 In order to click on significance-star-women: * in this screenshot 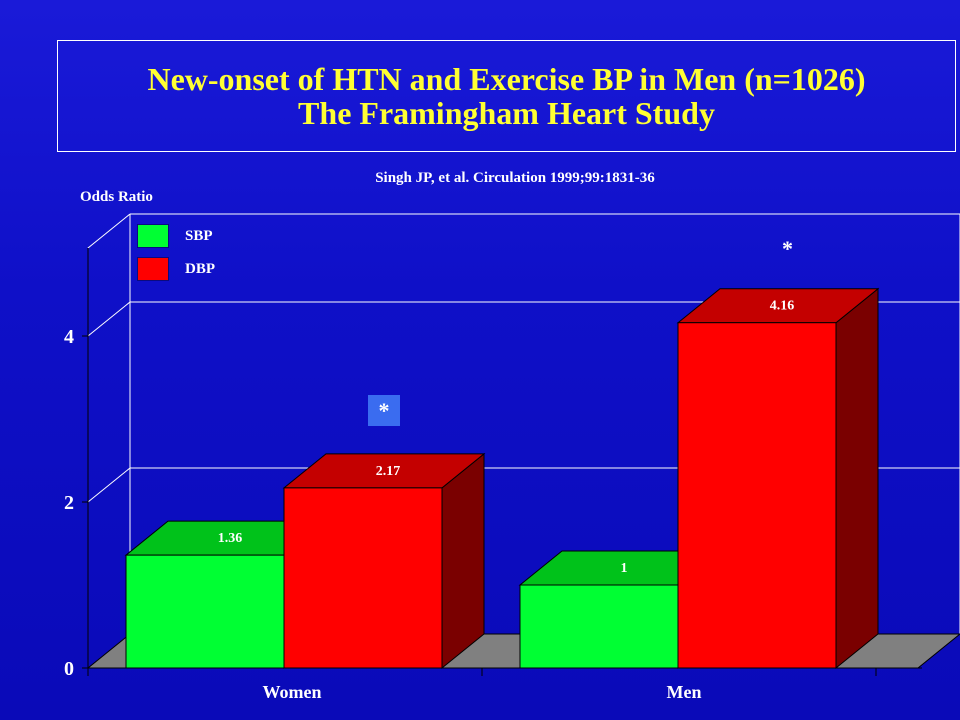, I will do `click(384, 410)`.